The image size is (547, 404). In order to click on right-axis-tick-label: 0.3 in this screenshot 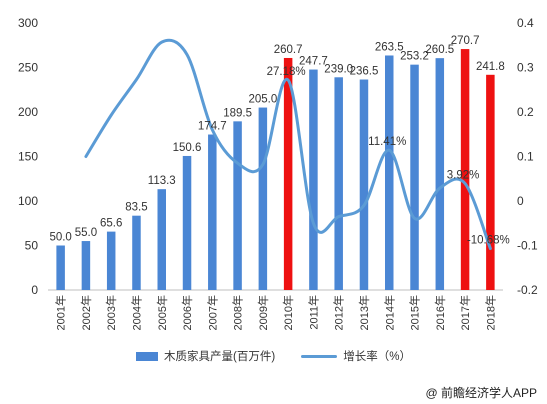, I will do `click(525, 68)`.